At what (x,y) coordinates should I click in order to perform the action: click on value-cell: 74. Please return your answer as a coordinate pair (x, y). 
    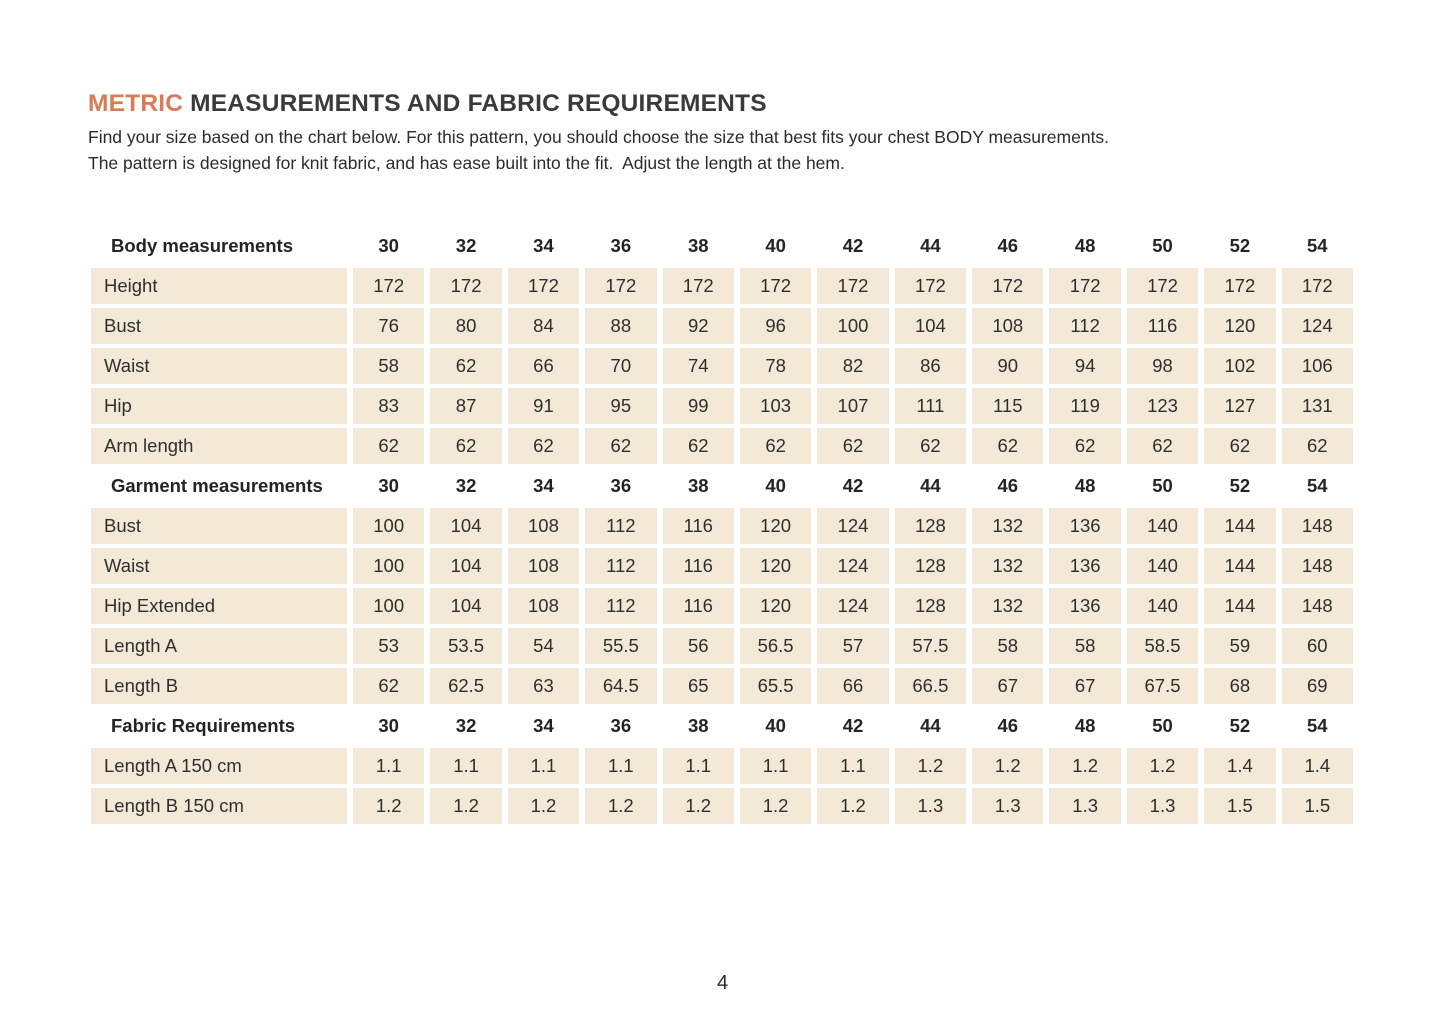
    Looking at the image, I should click on (698, 366).